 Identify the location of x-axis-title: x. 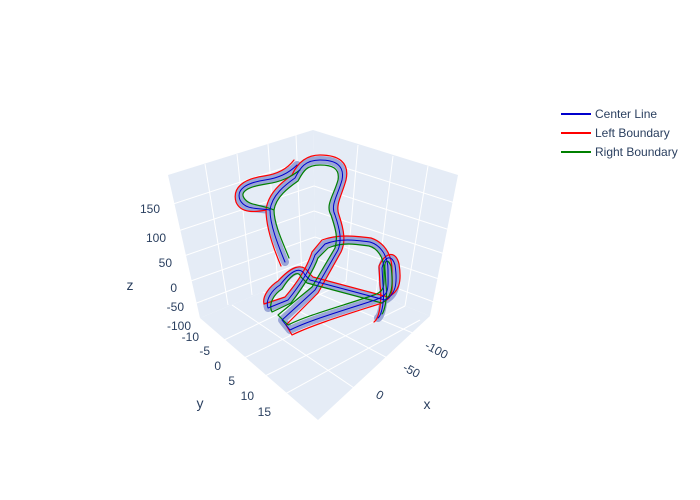
(427, 404).